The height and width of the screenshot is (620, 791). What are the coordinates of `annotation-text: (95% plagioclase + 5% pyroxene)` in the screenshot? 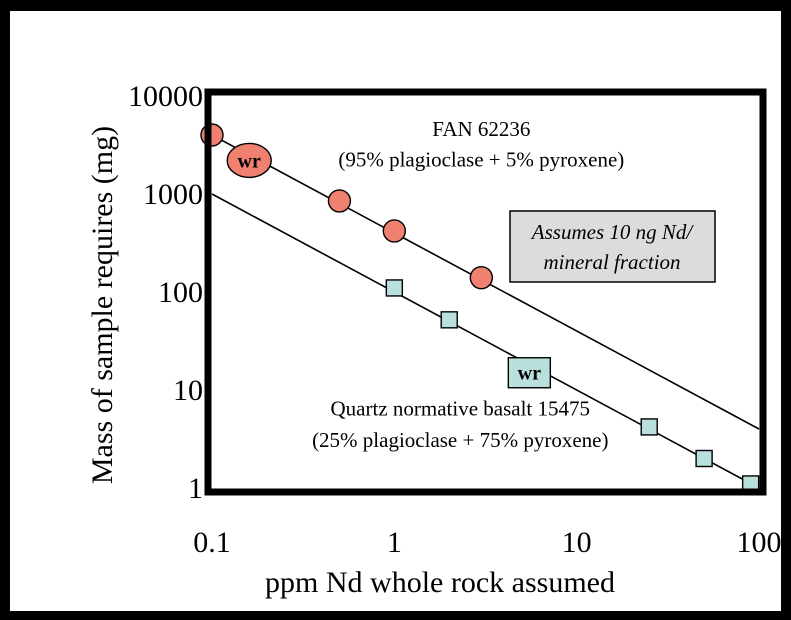 It's located at (481, 159).